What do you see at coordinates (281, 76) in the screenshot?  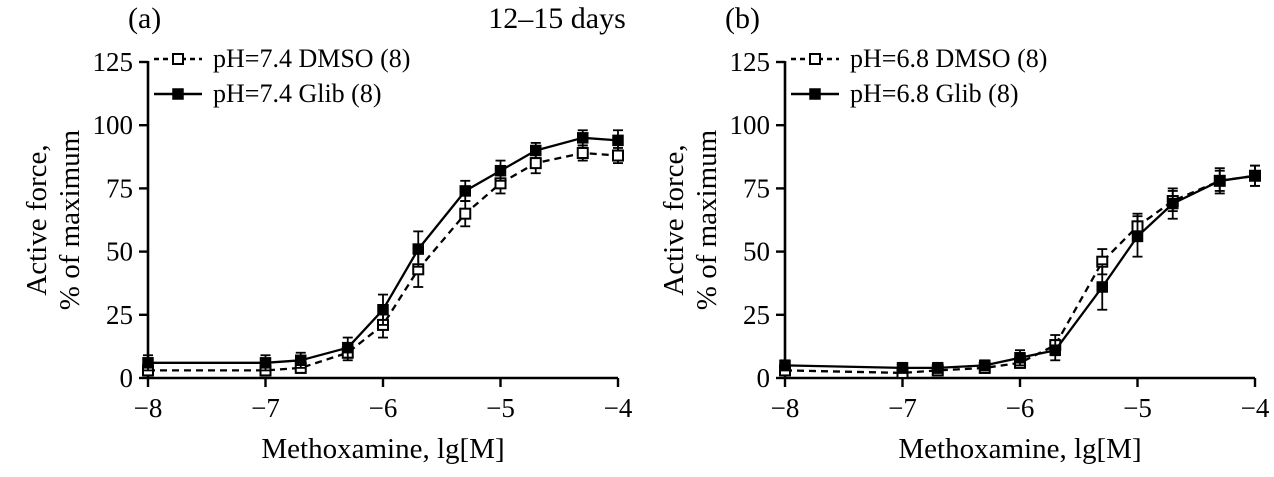 I see `legend: pH=7.4 DMSO (8) pH=7.4 Glib (8)` at bounding box center [281, 76].